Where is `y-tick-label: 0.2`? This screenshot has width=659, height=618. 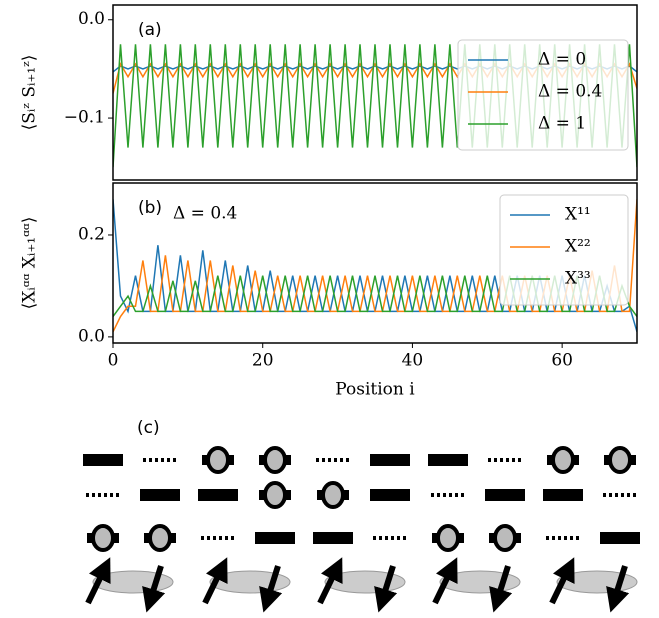 y-tick-label: 0.2 is located at coordinates (91, 234).